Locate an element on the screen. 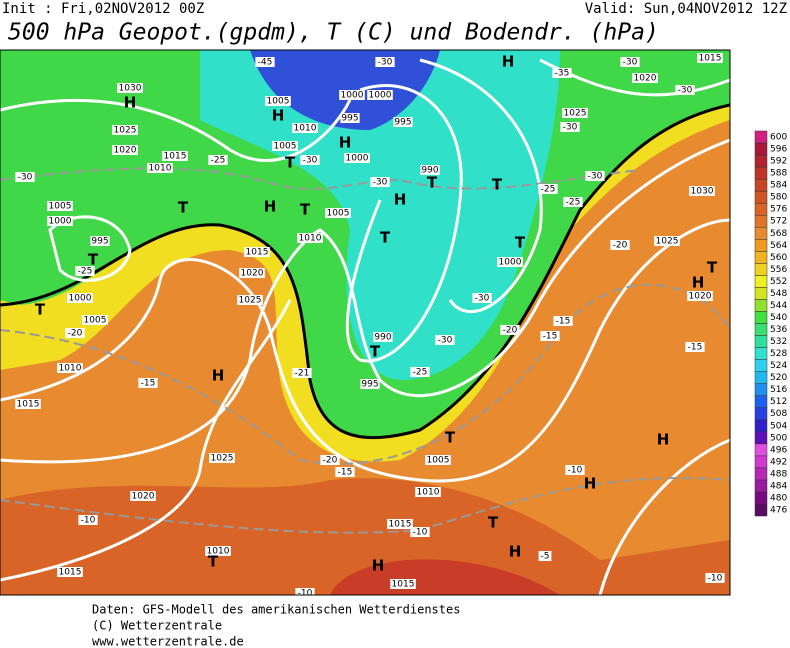 This screenshot has width=790, height=648. colorbar-label: 536 is located at coordinates (778, 330).